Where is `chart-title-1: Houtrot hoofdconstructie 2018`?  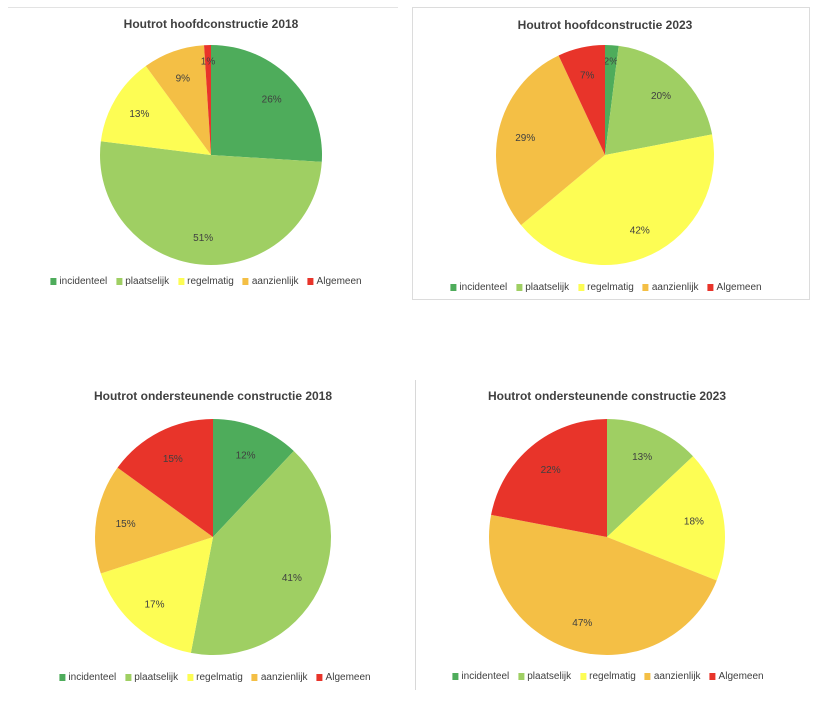
chart-title-1: Houtrot hoofdconstructie 2018 is located at coordinates (211, 24).